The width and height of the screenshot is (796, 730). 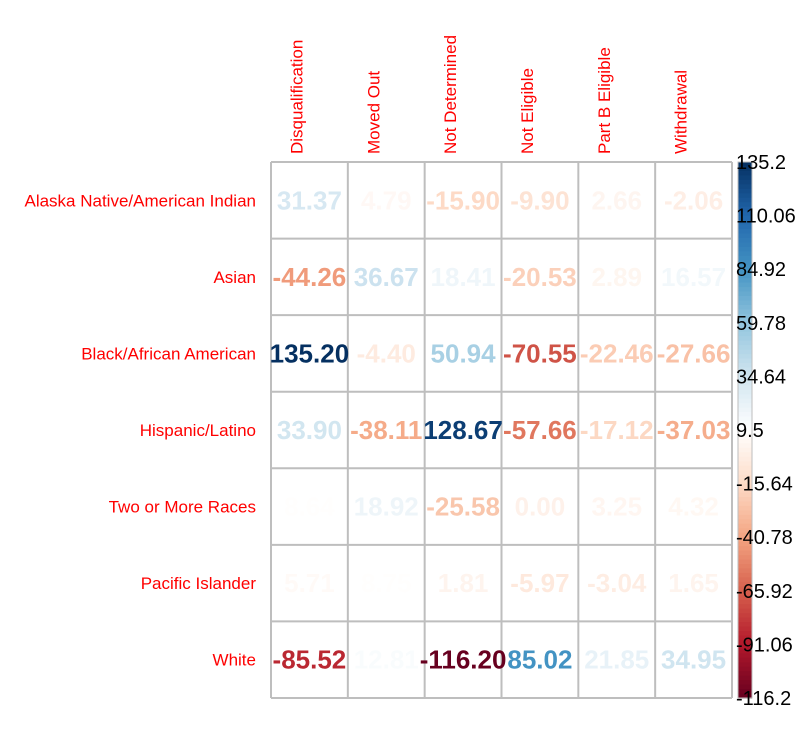 I want to click on cell-value-label: 2.66, so click(x=616, y=200).